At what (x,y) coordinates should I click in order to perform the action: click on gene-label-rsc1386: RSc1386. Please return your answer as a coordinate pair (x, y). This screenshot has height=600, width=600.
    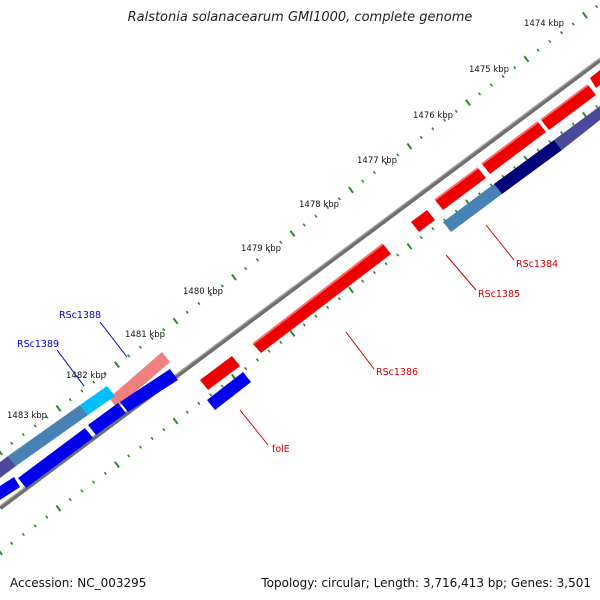
    Looking at the image, I should click on (397, 372).